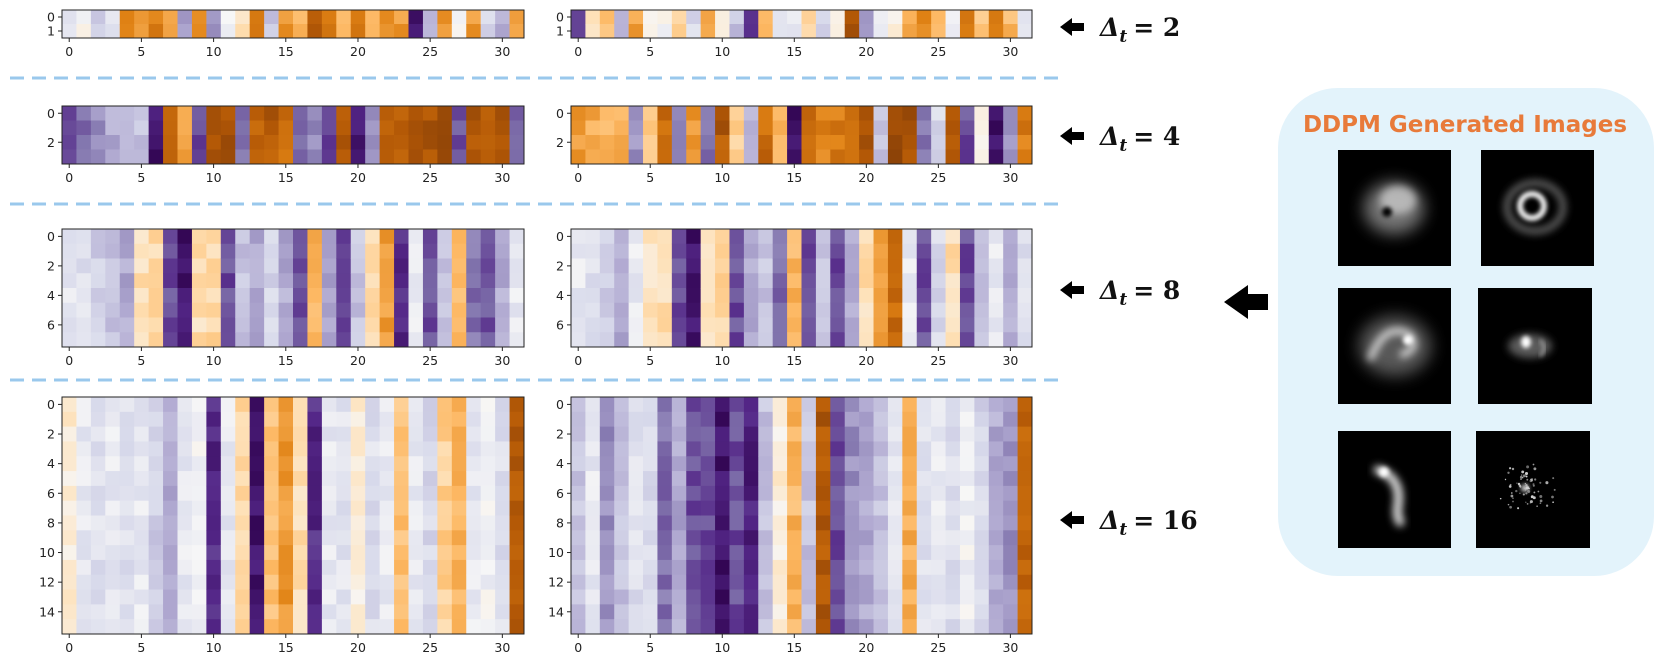 Image resolution: width=1661 pixels, height=669 pixels. What do you see at coordinates (47, 611) in the screenshot?
I see `y-tick-label: 14` at bounding box center [47, 611].